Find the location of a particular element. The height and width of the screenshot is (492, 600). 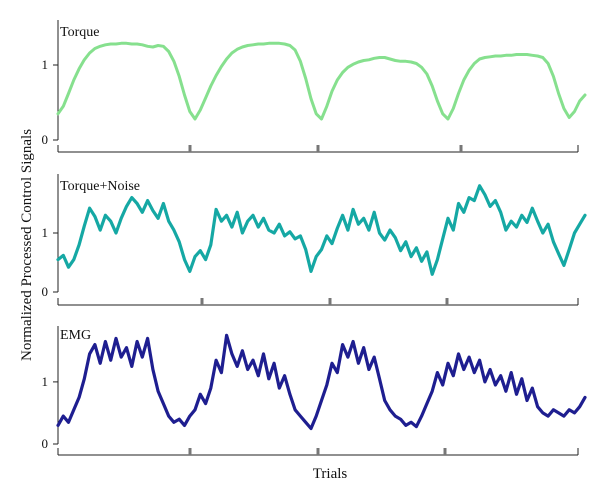

series-line-torque is located at coordinates (321, 81).